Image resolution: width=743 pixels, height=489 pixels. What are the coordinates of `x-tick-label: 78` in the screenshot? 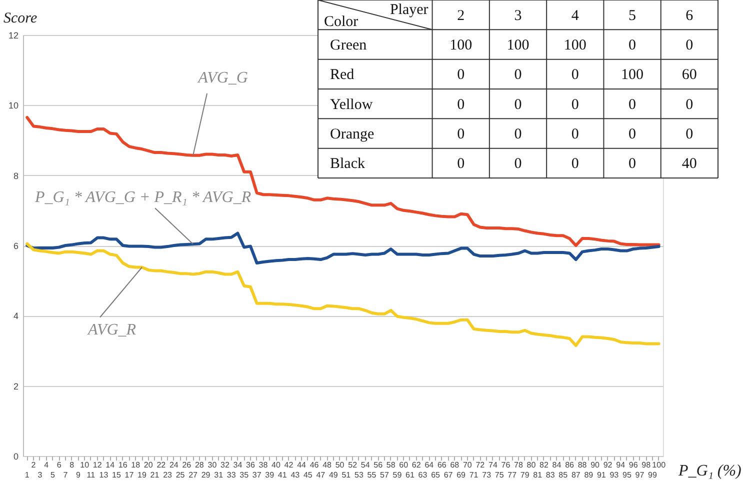 It's located at (519, 465).